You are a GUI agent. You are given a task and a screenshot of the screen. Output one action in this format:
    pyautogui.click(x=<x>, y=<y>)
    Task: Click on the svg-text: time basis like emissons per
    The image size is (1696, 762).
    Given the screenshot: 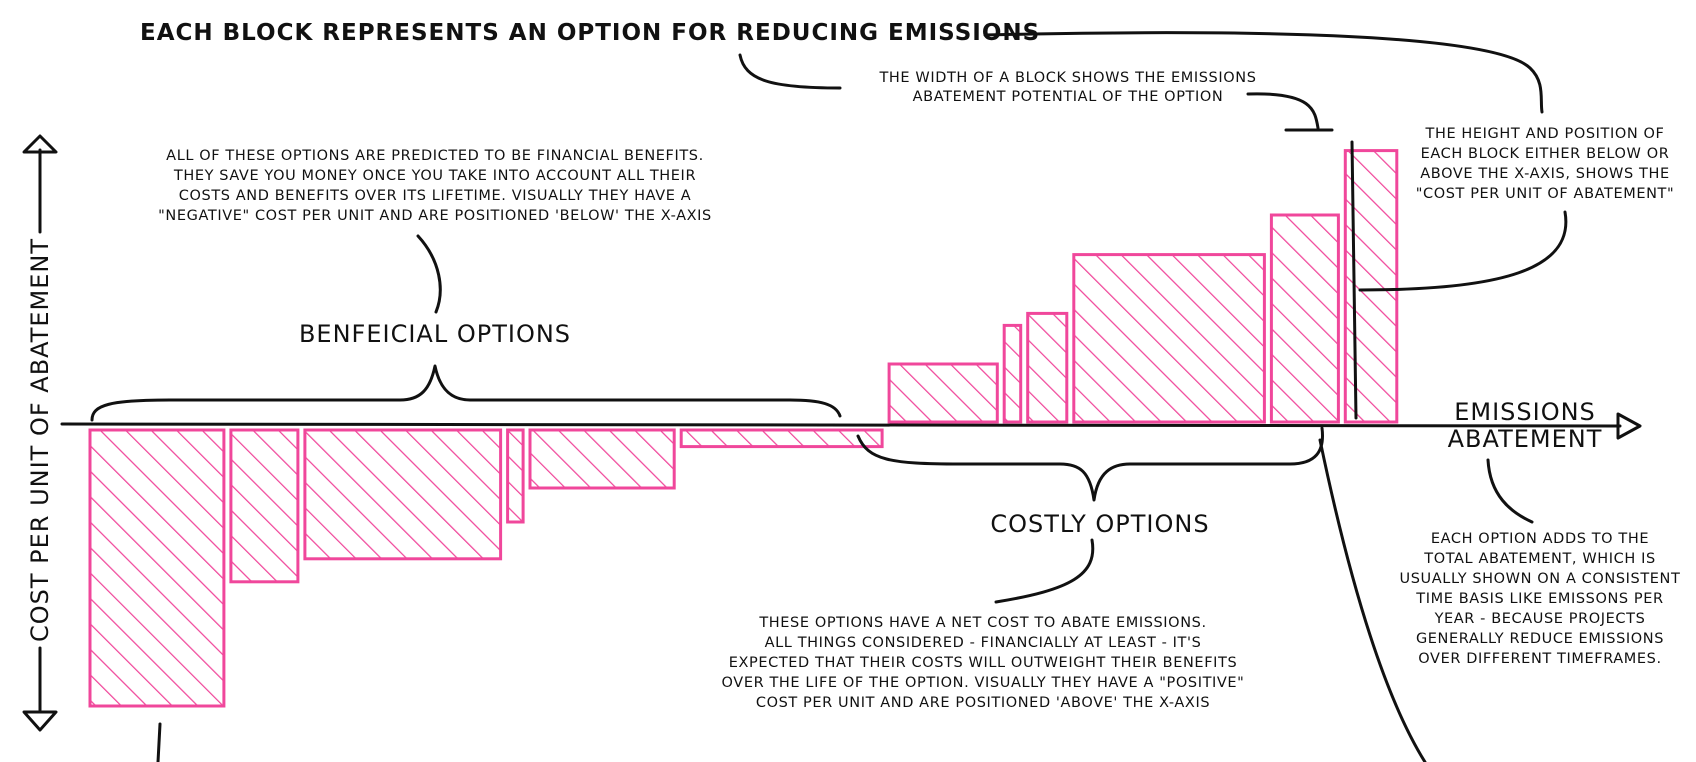 What is the action you would take?
    pyautogui.click(x=1539, y=599)
    